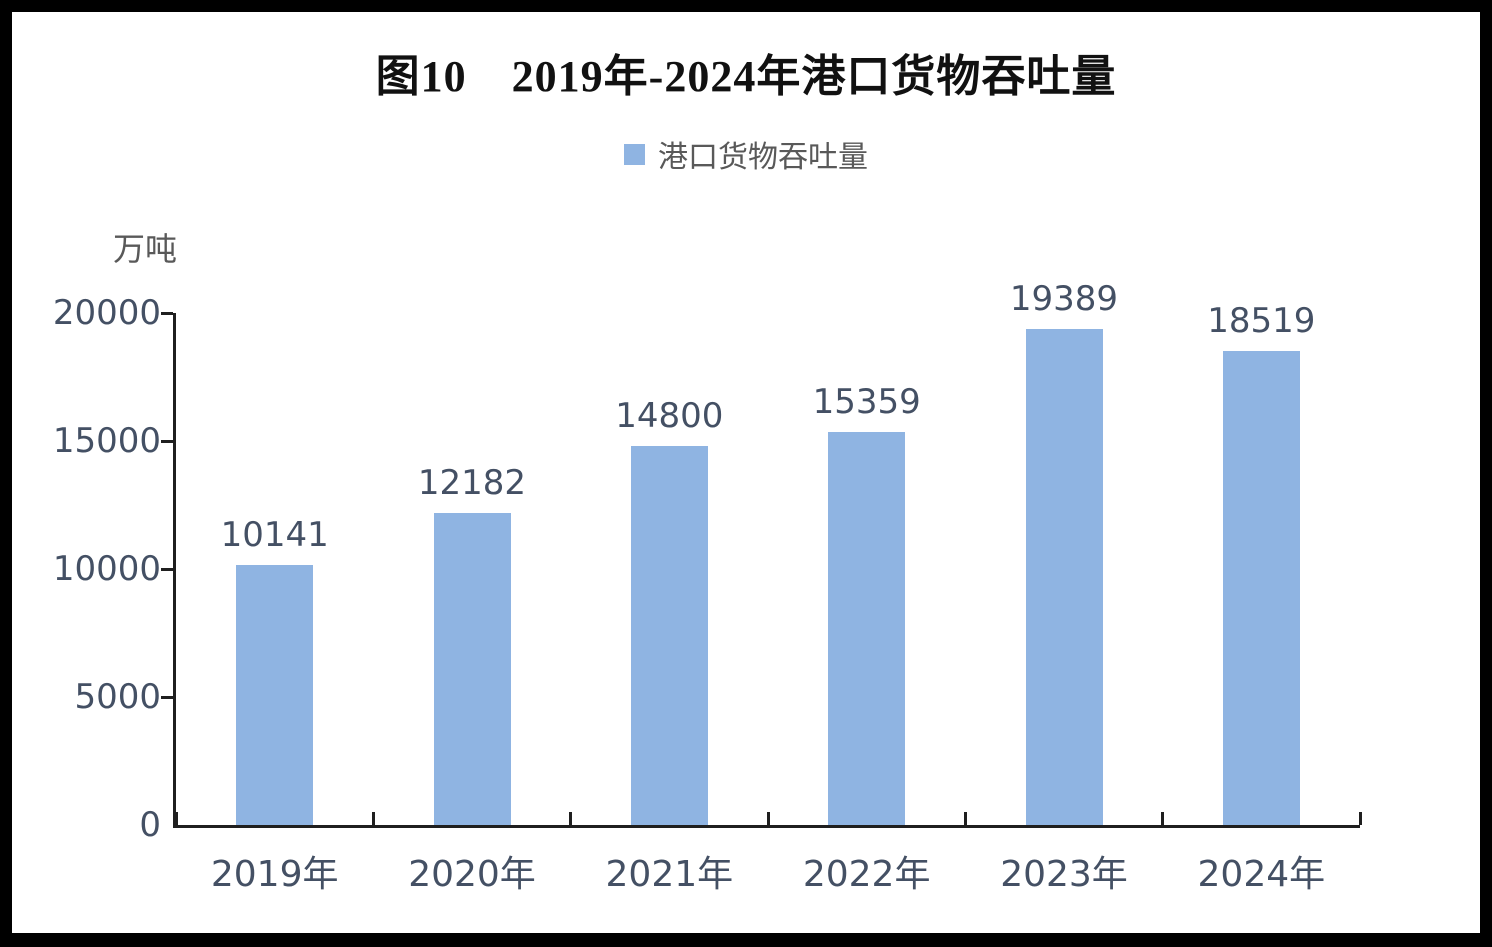  What do you see at coordinates (275, 695) in the screenshot?
I see `bar-2019年` at bounding box center [275, 695].